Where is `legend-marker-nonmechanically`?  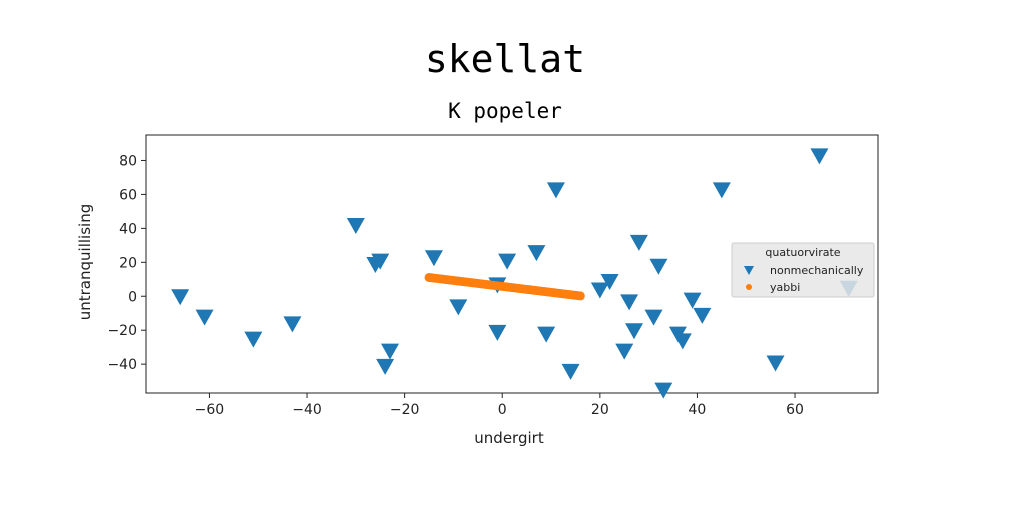
legend-marker-nonmechanically is located at coordinates (749, 270).